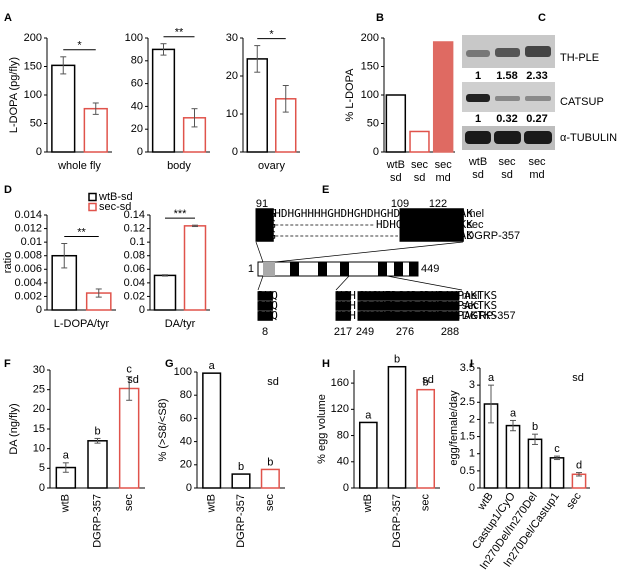 Image resolution: width=617 pixels, height=579 pixels. I want to click on y-tick-label: 50, so click(36, 123).